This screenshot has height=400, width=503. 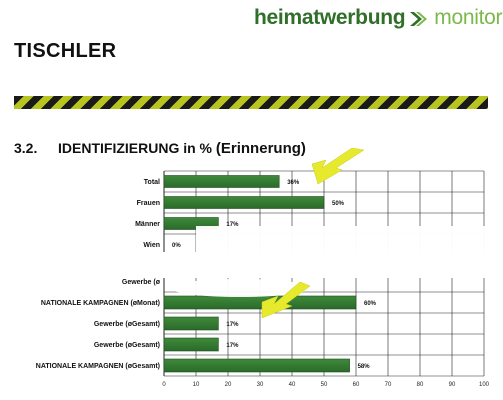 What do you see at coordinates (293, 183) in the screenshot?
I see `chart1-value-label: 36%` at bounding box center [293, 183].